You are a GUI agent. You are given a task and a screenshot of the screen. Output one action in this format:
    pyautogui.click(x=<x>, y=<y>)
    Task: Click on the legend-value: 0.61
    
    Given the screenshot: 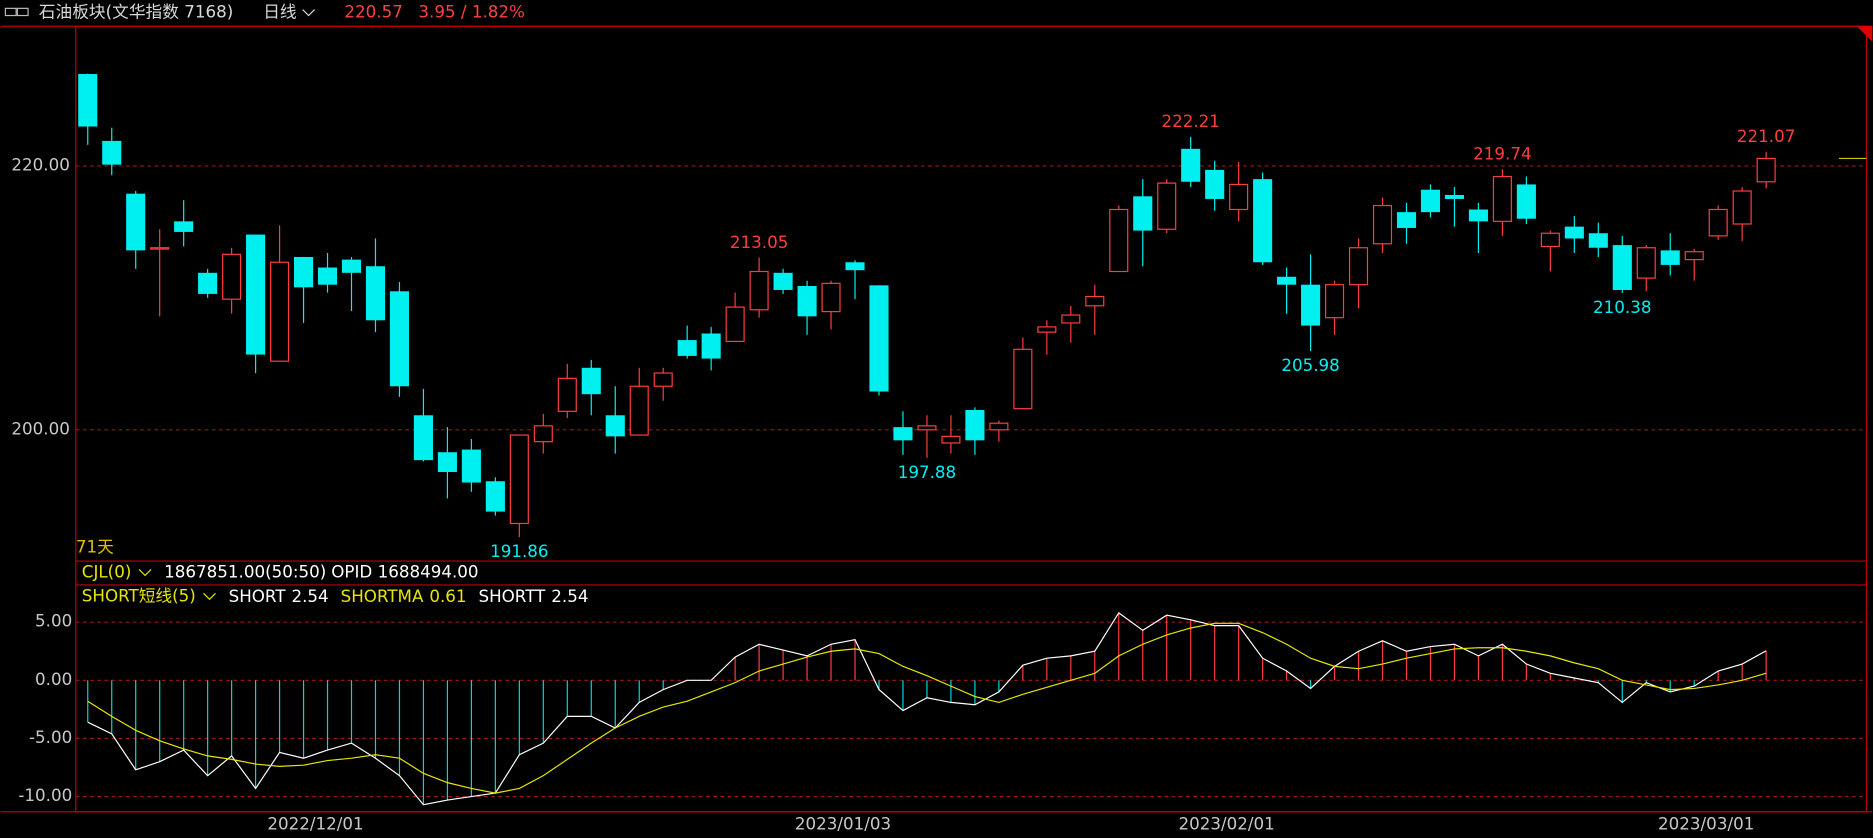 What is the action you would take?
    pyautogui.click(x=447, y=595)
    